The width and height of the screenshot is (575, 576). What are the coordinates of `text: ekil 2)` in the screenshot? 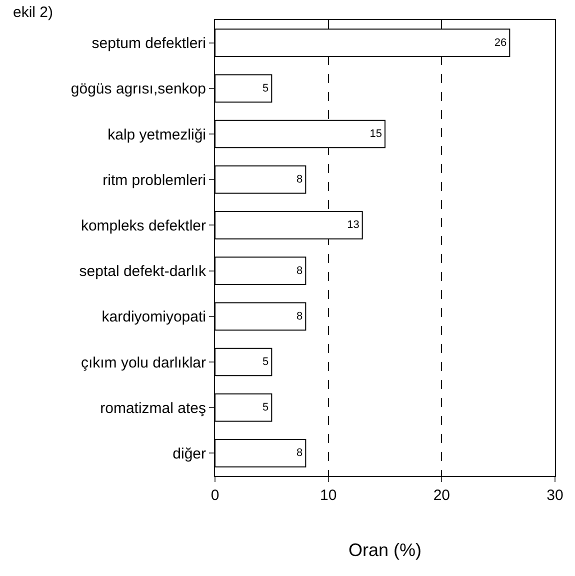 It's located at (33, 12).